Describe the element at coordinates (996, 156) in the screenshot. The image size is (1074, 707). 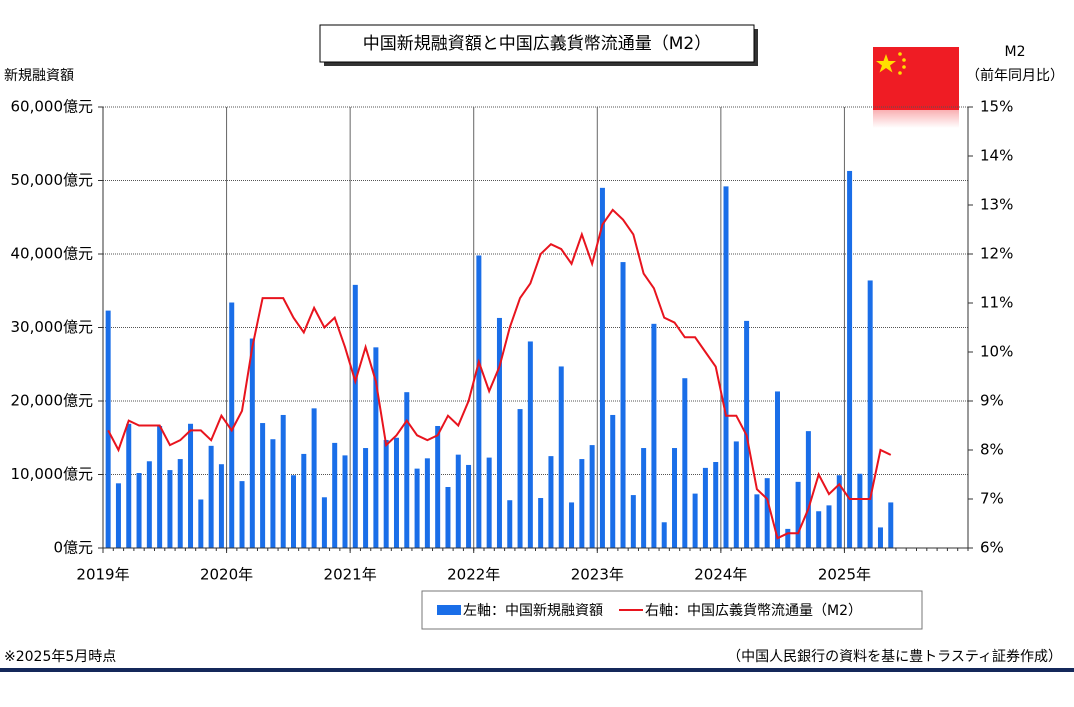
I see `y2-tick-label: 14%` at that location.